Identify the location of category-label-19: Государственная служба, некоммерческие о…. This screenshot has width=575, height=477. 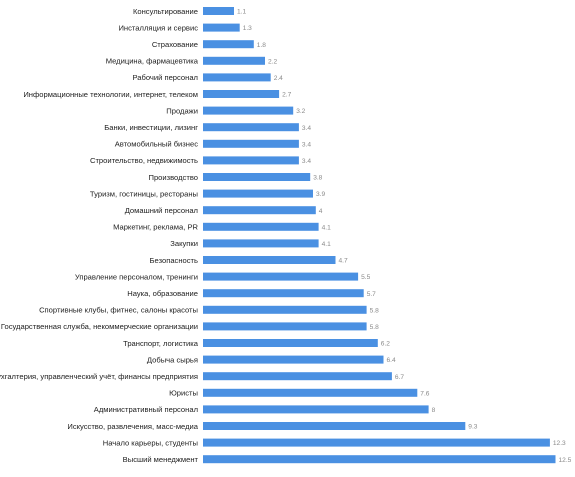
(99, 326).